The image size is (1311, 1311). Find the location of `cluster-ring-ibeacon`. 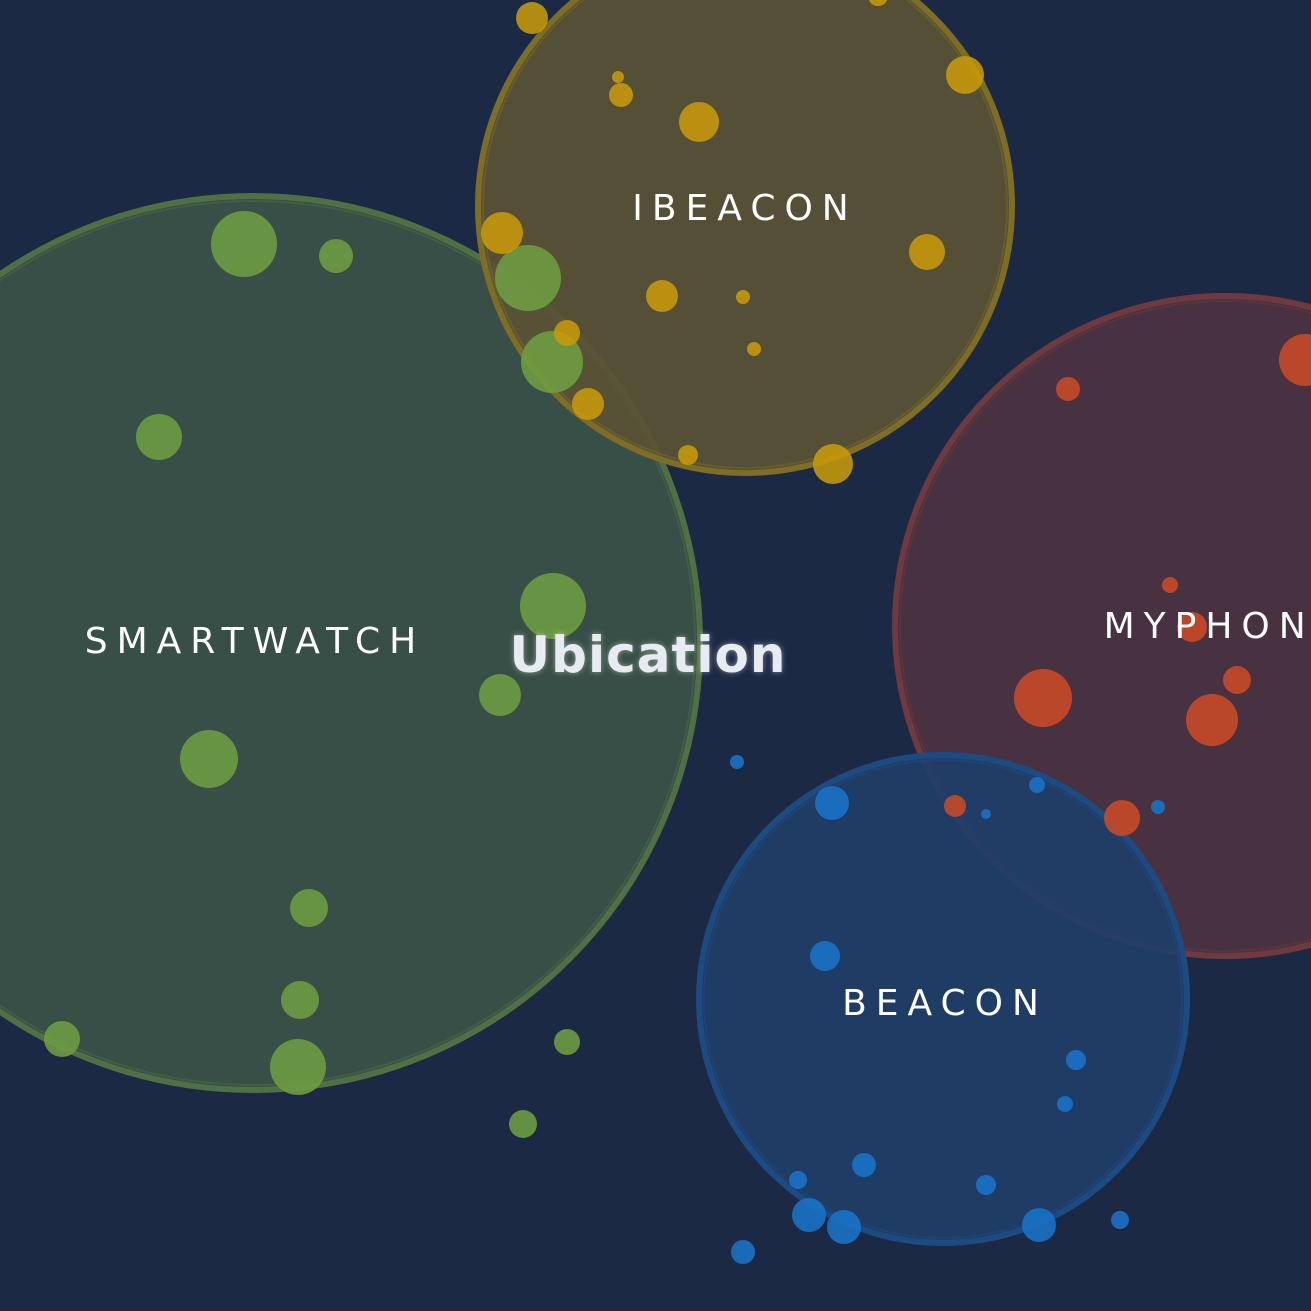

cluster-ring-ibeacon is located at coordinates (745, 234).